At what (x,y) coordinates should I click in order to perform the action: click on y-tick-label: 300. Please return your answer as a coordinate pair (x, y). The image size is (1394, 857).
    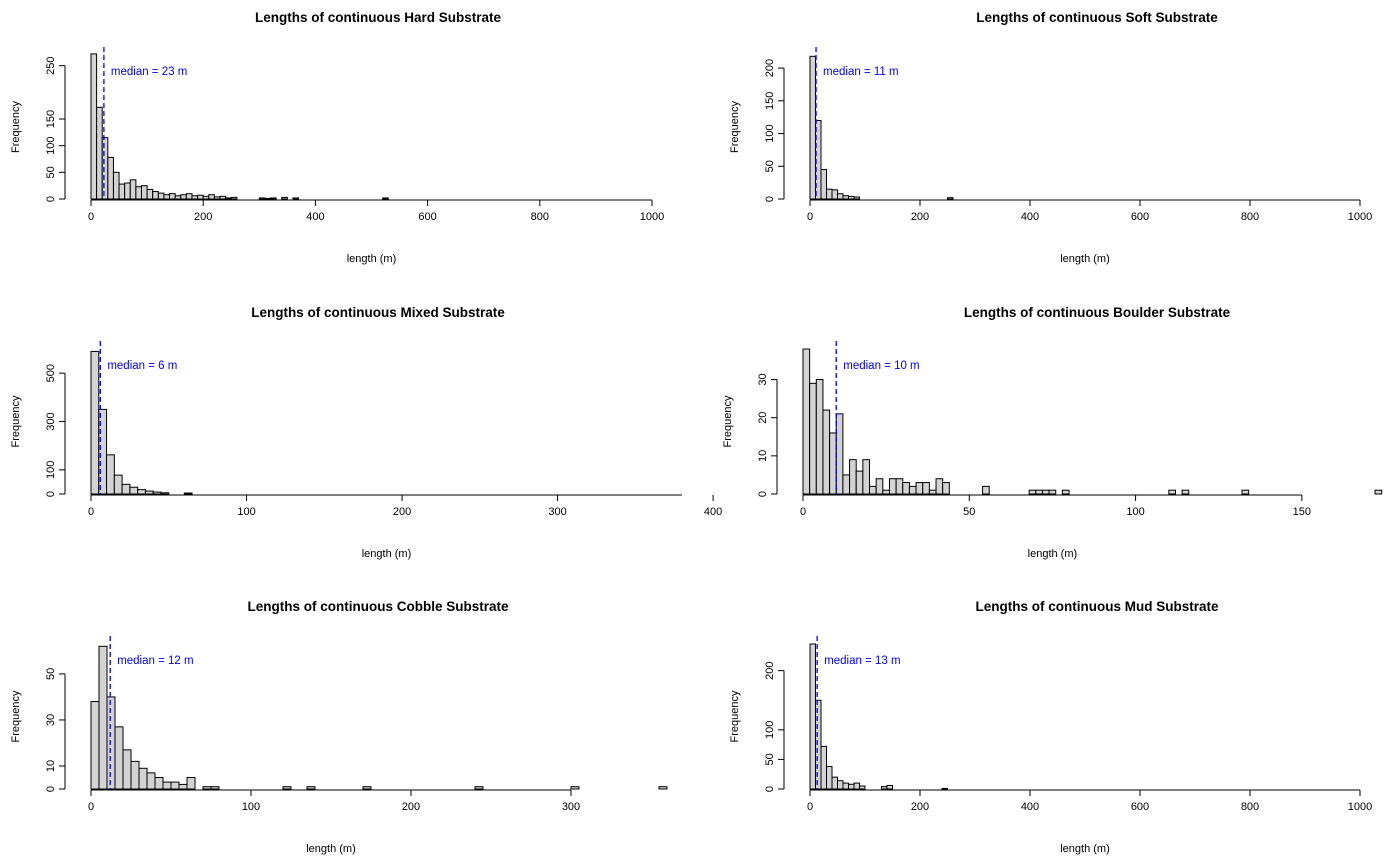
    Looking at the image, I should click on (51, 421).